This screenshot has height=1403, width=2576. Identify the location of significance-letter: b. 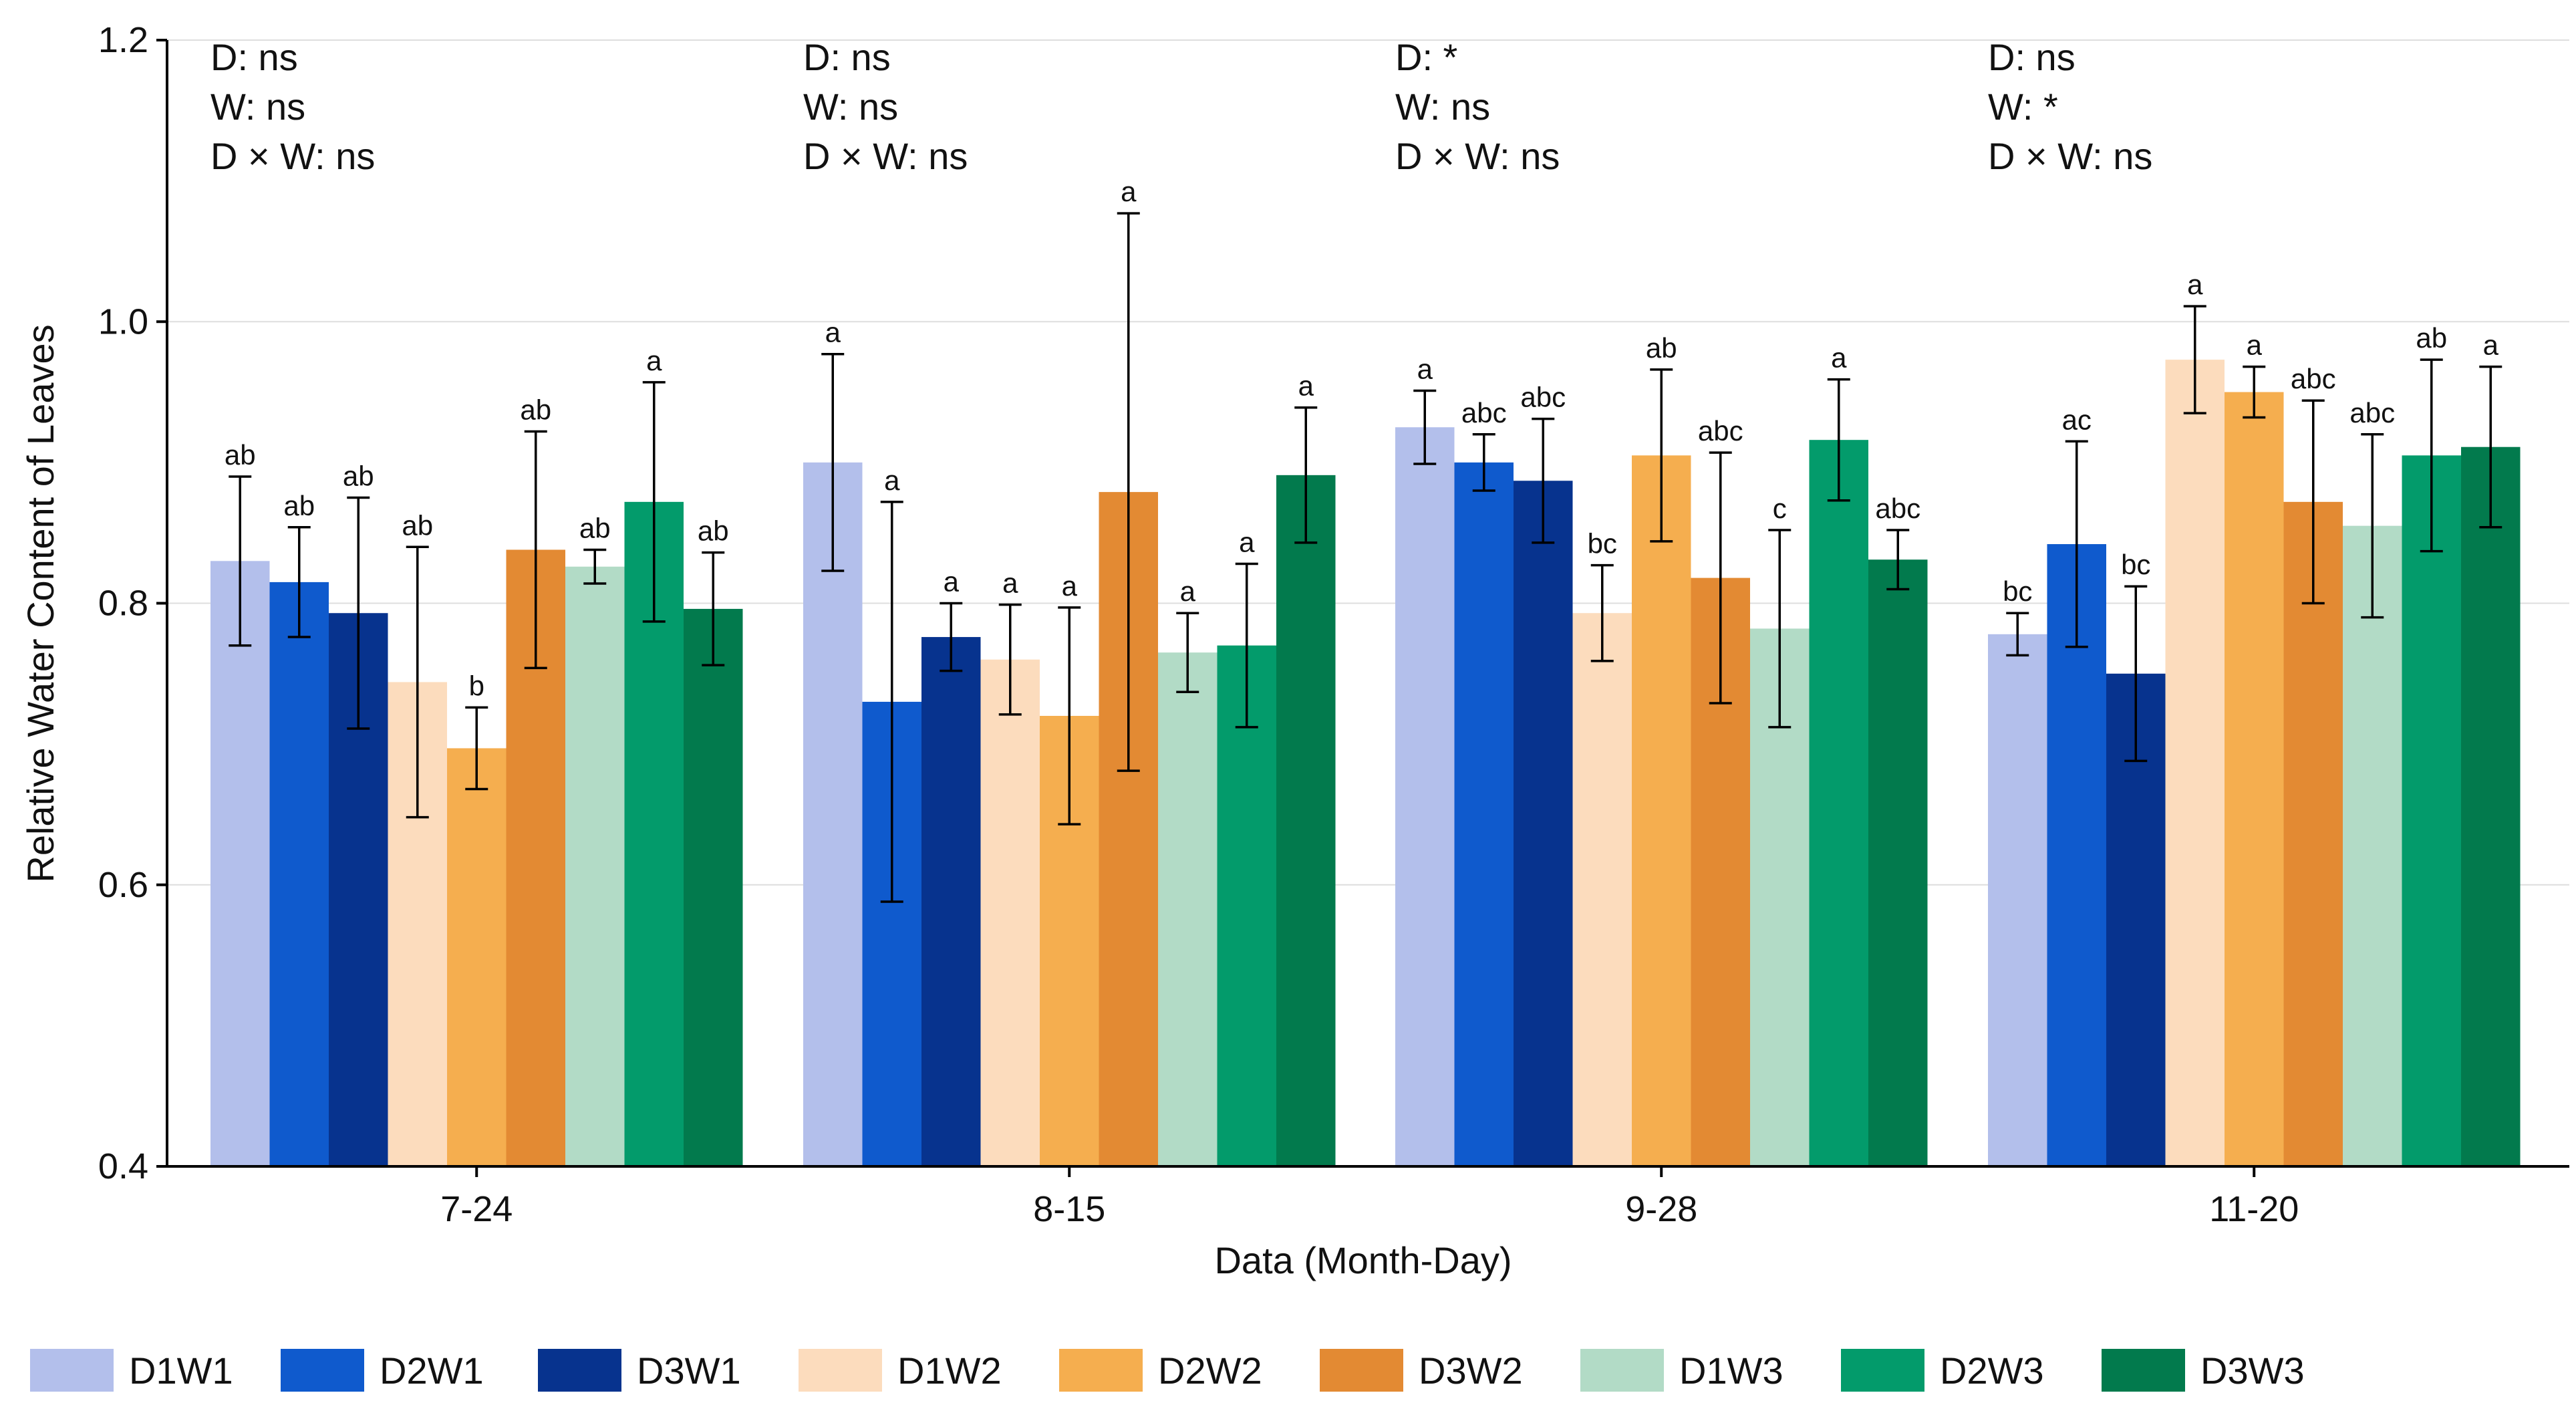
(476, 685).